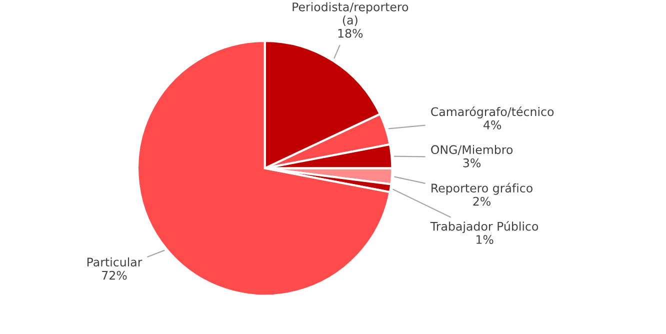 The height and width of the screenshot is (334, 666). I want to click on slice-label: Reportero gráfico, so click(482, 188).